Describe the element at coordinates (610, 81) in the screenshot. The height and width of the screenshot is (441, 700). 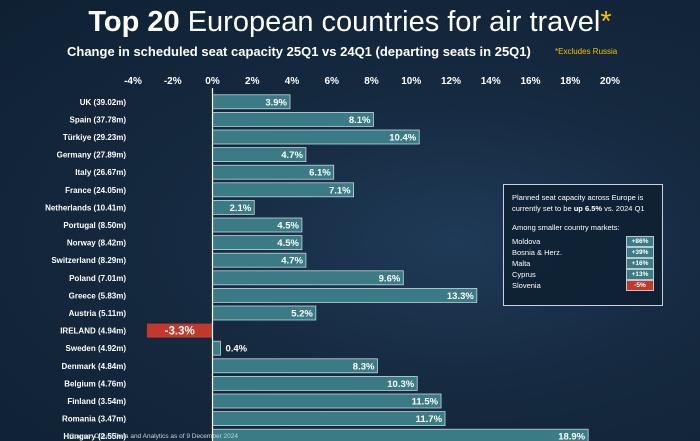
I see `x-tick-label: 20%` at that location.